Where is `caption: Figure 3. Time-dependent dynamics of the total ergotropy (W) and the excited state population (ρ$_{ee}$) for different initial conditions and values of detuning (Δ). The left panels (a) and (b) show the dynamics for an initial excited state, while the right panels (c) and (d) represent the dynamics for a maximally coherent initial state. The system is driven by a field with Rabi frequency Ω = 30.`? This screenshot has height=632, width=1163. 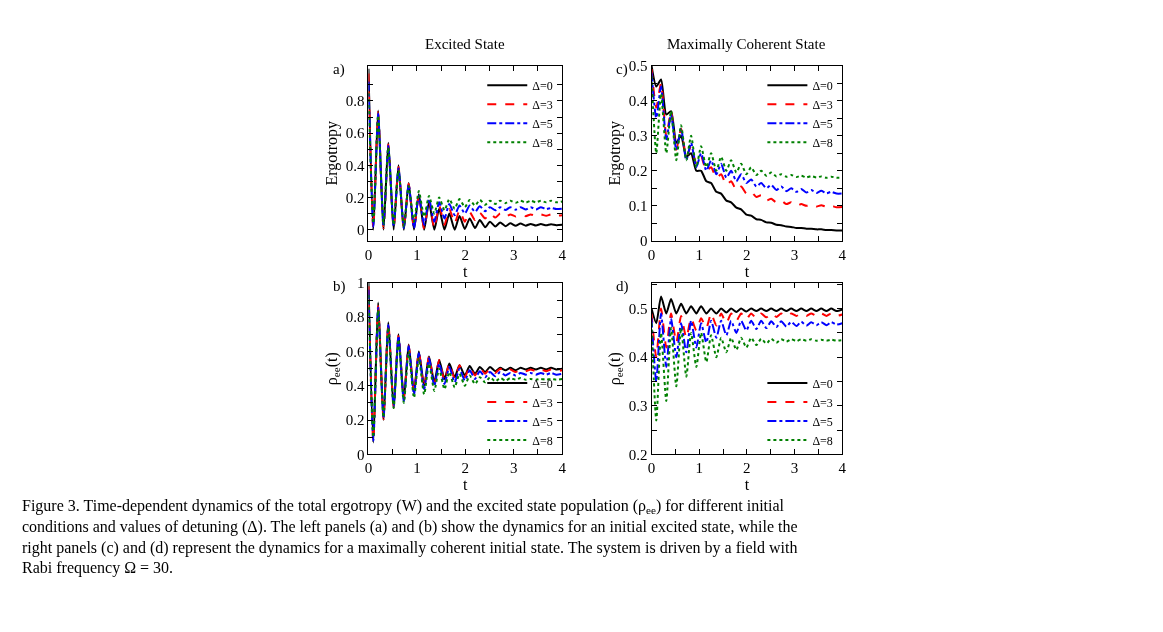 caption: Figure 3. Time-dependent dynamics of the total ergotropy (W) and the excited state population (ρ$_{ee}$) for different initial conditions and values of detuning (Δ). The left panels (a) and (b) show the dynamics for an initial excited state, while the right panels (c) and (d) represent the dynamics for a maximally coherent initial state. The system is driven by a field with Rabi frequency Ω = 30. is located at coordinates (410, 537).